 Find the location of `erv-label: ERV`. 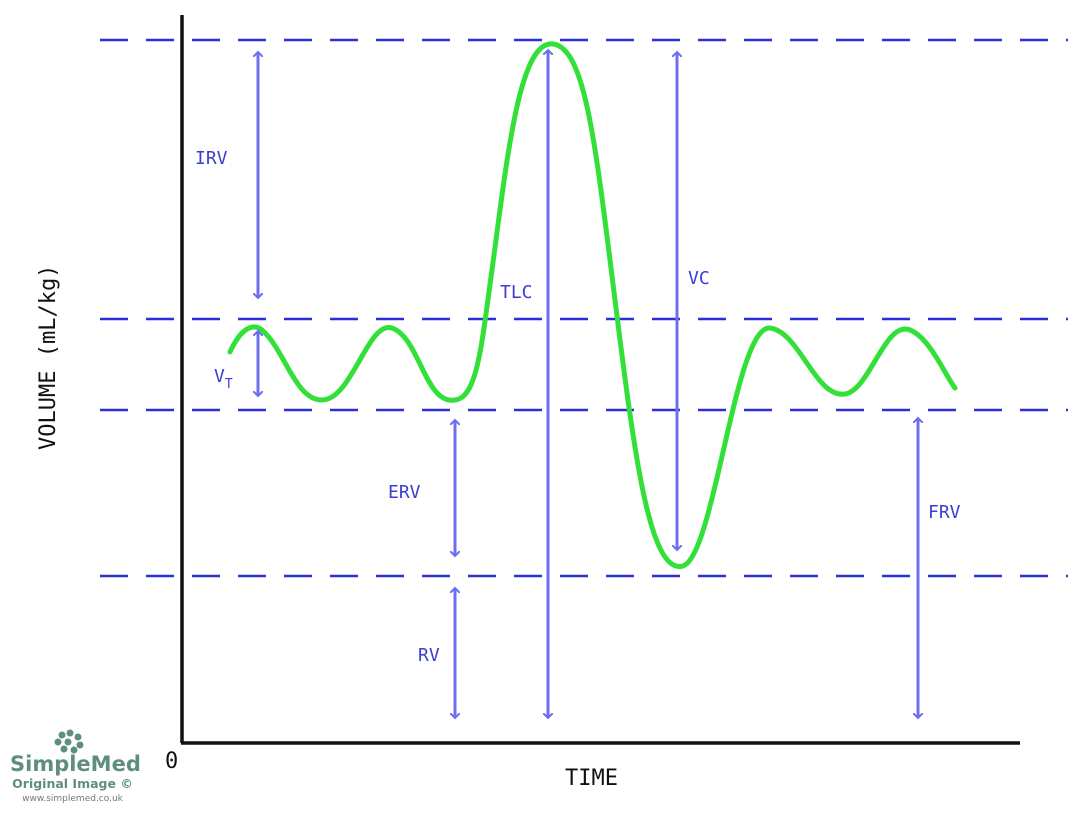

erv-label: ERV is located at coordinates (404, 492).